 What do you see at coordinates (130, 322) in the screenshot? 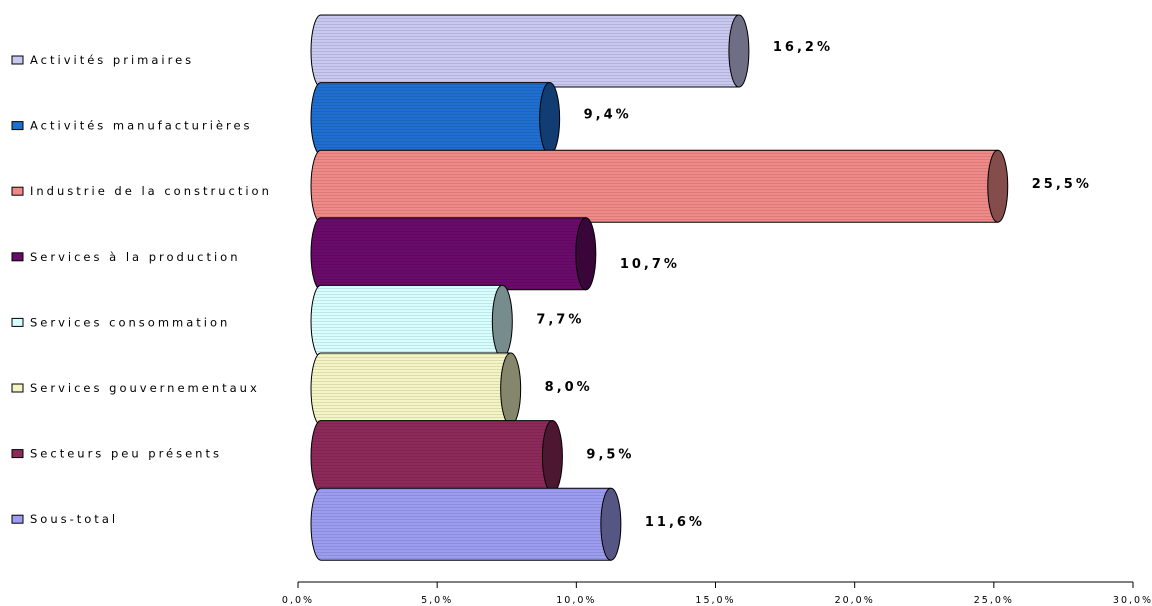
I see `legend-label: Services consommation` at bounding box center [130, 322].